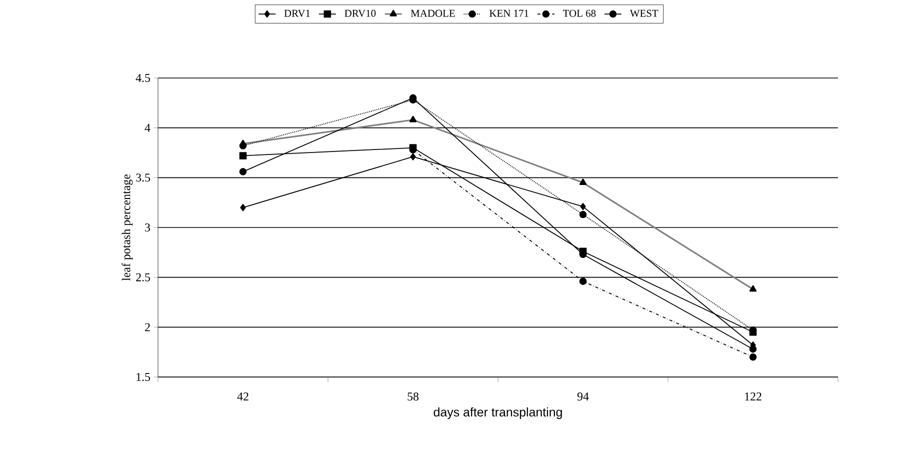 The width and height of the screenshot is (919, 459). I want to click on x-tick-label: 42, so click(242, 396).